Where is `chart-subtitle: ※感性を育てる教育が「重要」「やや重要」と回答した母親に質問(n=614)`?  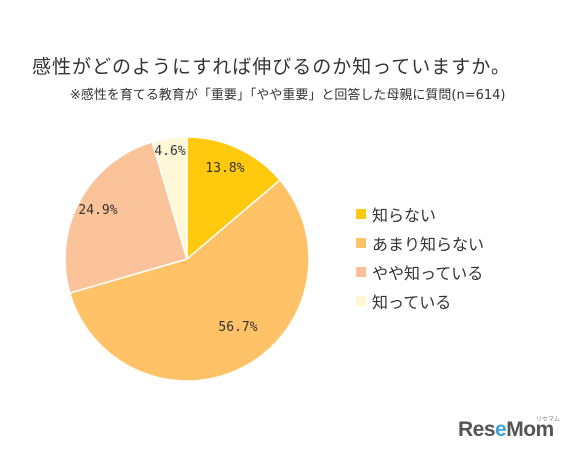 chart-subtitle: ※感性を育てる教育が「重要」「やや重要」と回答した母親に質問(n=614) is located at coordinates (288, 95).